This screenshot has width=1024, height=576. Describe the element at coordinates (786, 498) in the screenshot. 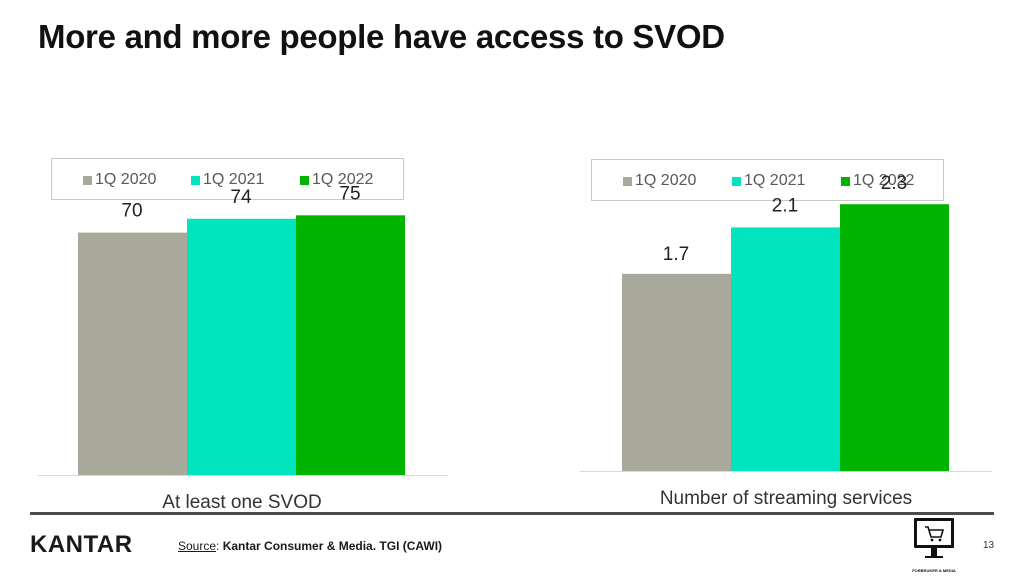

I see `category-label: Number of streaming services` at that location.